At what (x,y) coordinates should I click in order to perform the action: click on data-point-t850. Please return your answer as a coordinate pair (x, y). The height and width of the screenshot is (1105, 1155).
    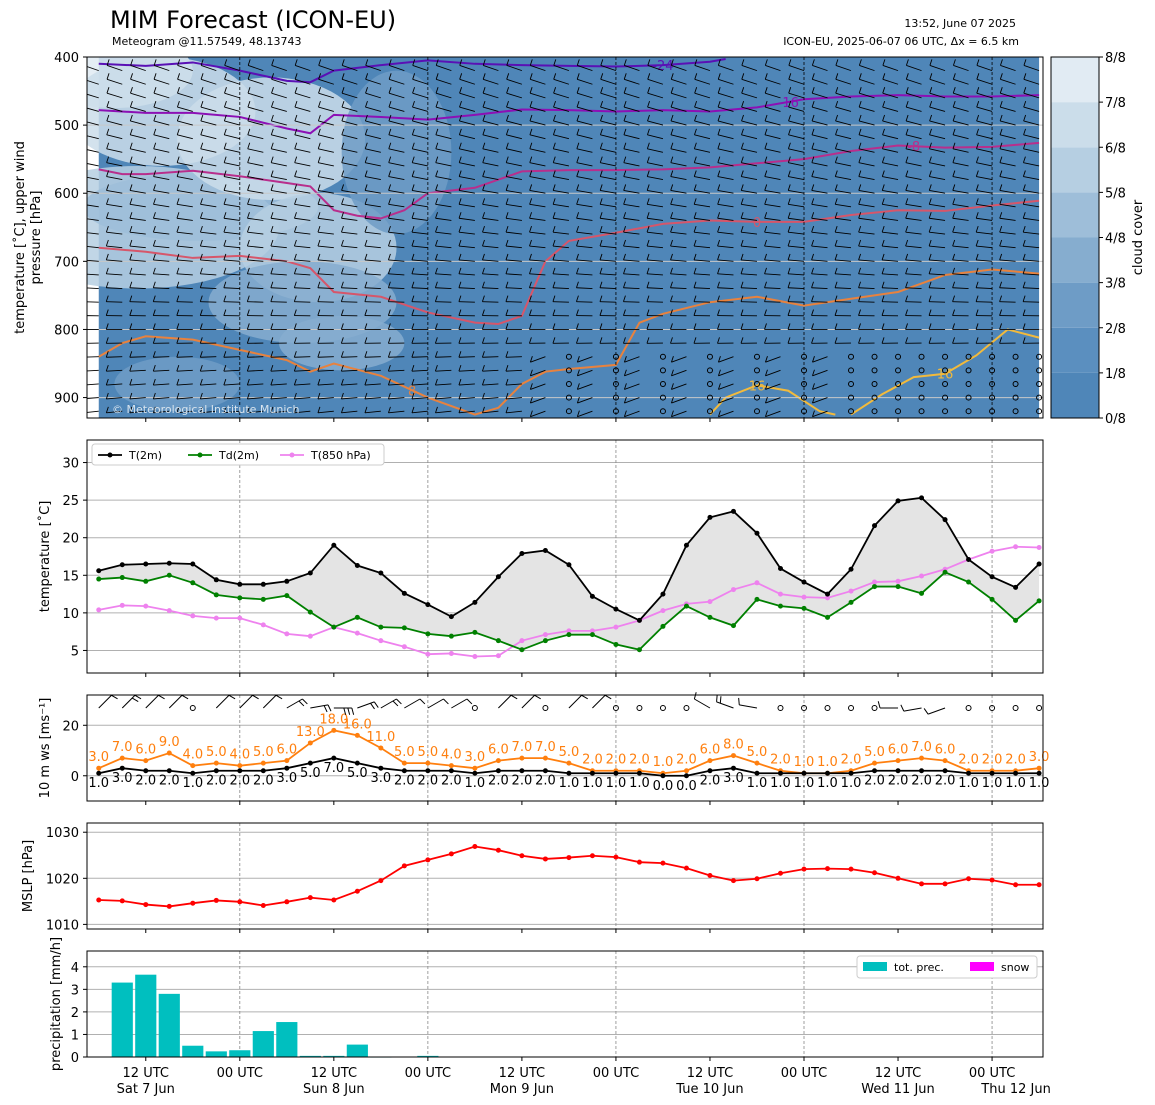
    Looking at the image, I should click on (592, 631).